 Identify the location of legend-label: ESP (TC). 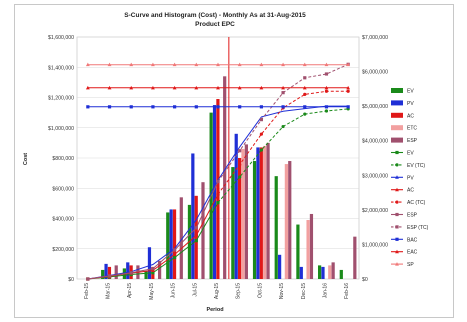
(418, 228).